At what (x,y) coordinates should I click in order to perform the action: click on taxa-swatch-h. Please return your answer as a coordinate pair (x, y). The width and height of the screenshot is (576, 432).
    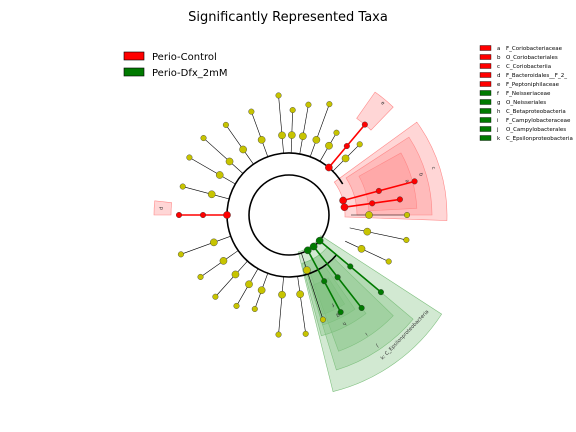
    Looking at the image, I should click on (485, 111).